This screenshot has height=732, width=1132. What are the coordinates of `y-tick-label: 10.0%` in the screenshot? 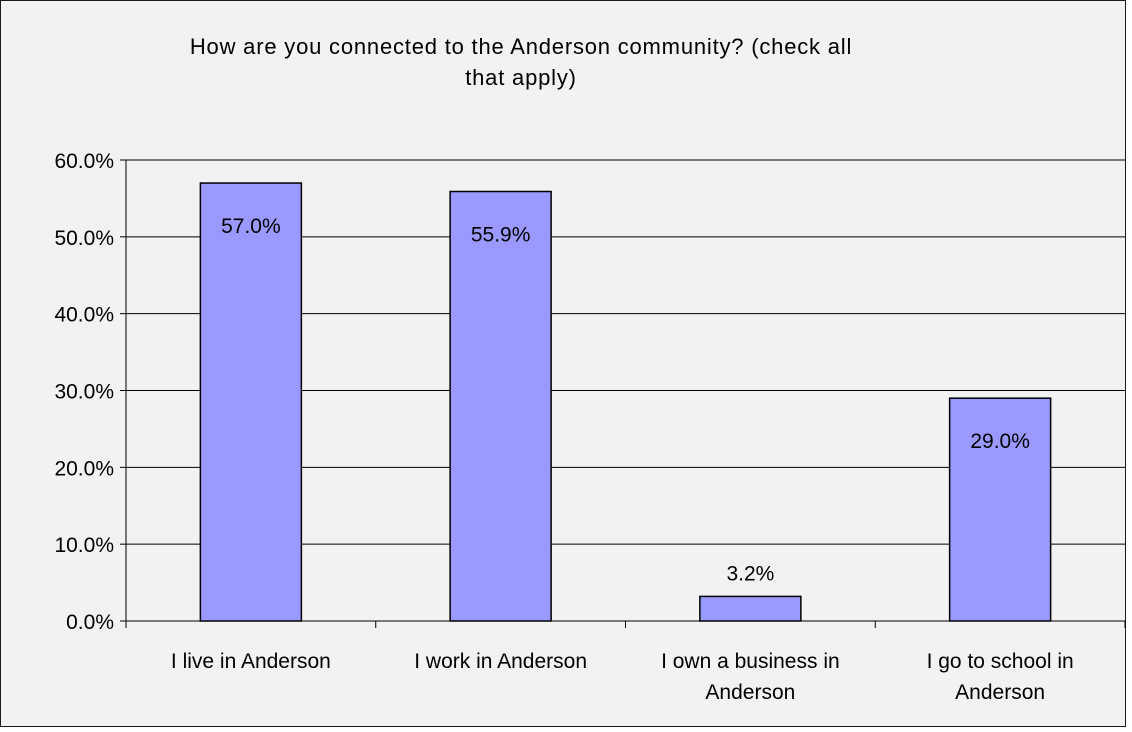 It's located at (84, 545).